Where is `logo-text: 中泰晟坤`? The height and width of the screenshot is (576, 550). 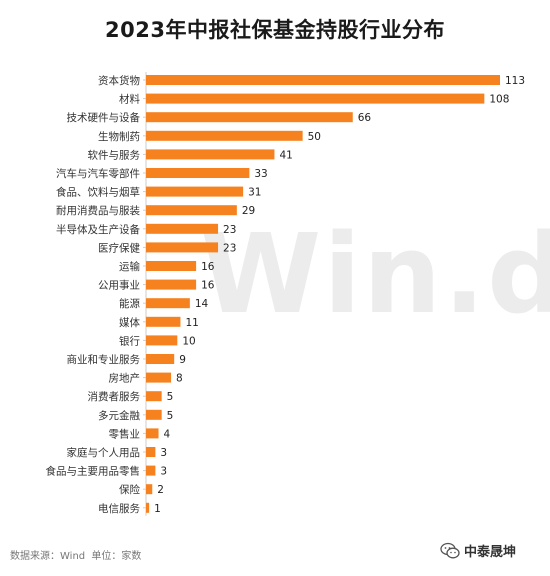
logo-text: 中泰晟坤 is located at coordinates (490, 552).